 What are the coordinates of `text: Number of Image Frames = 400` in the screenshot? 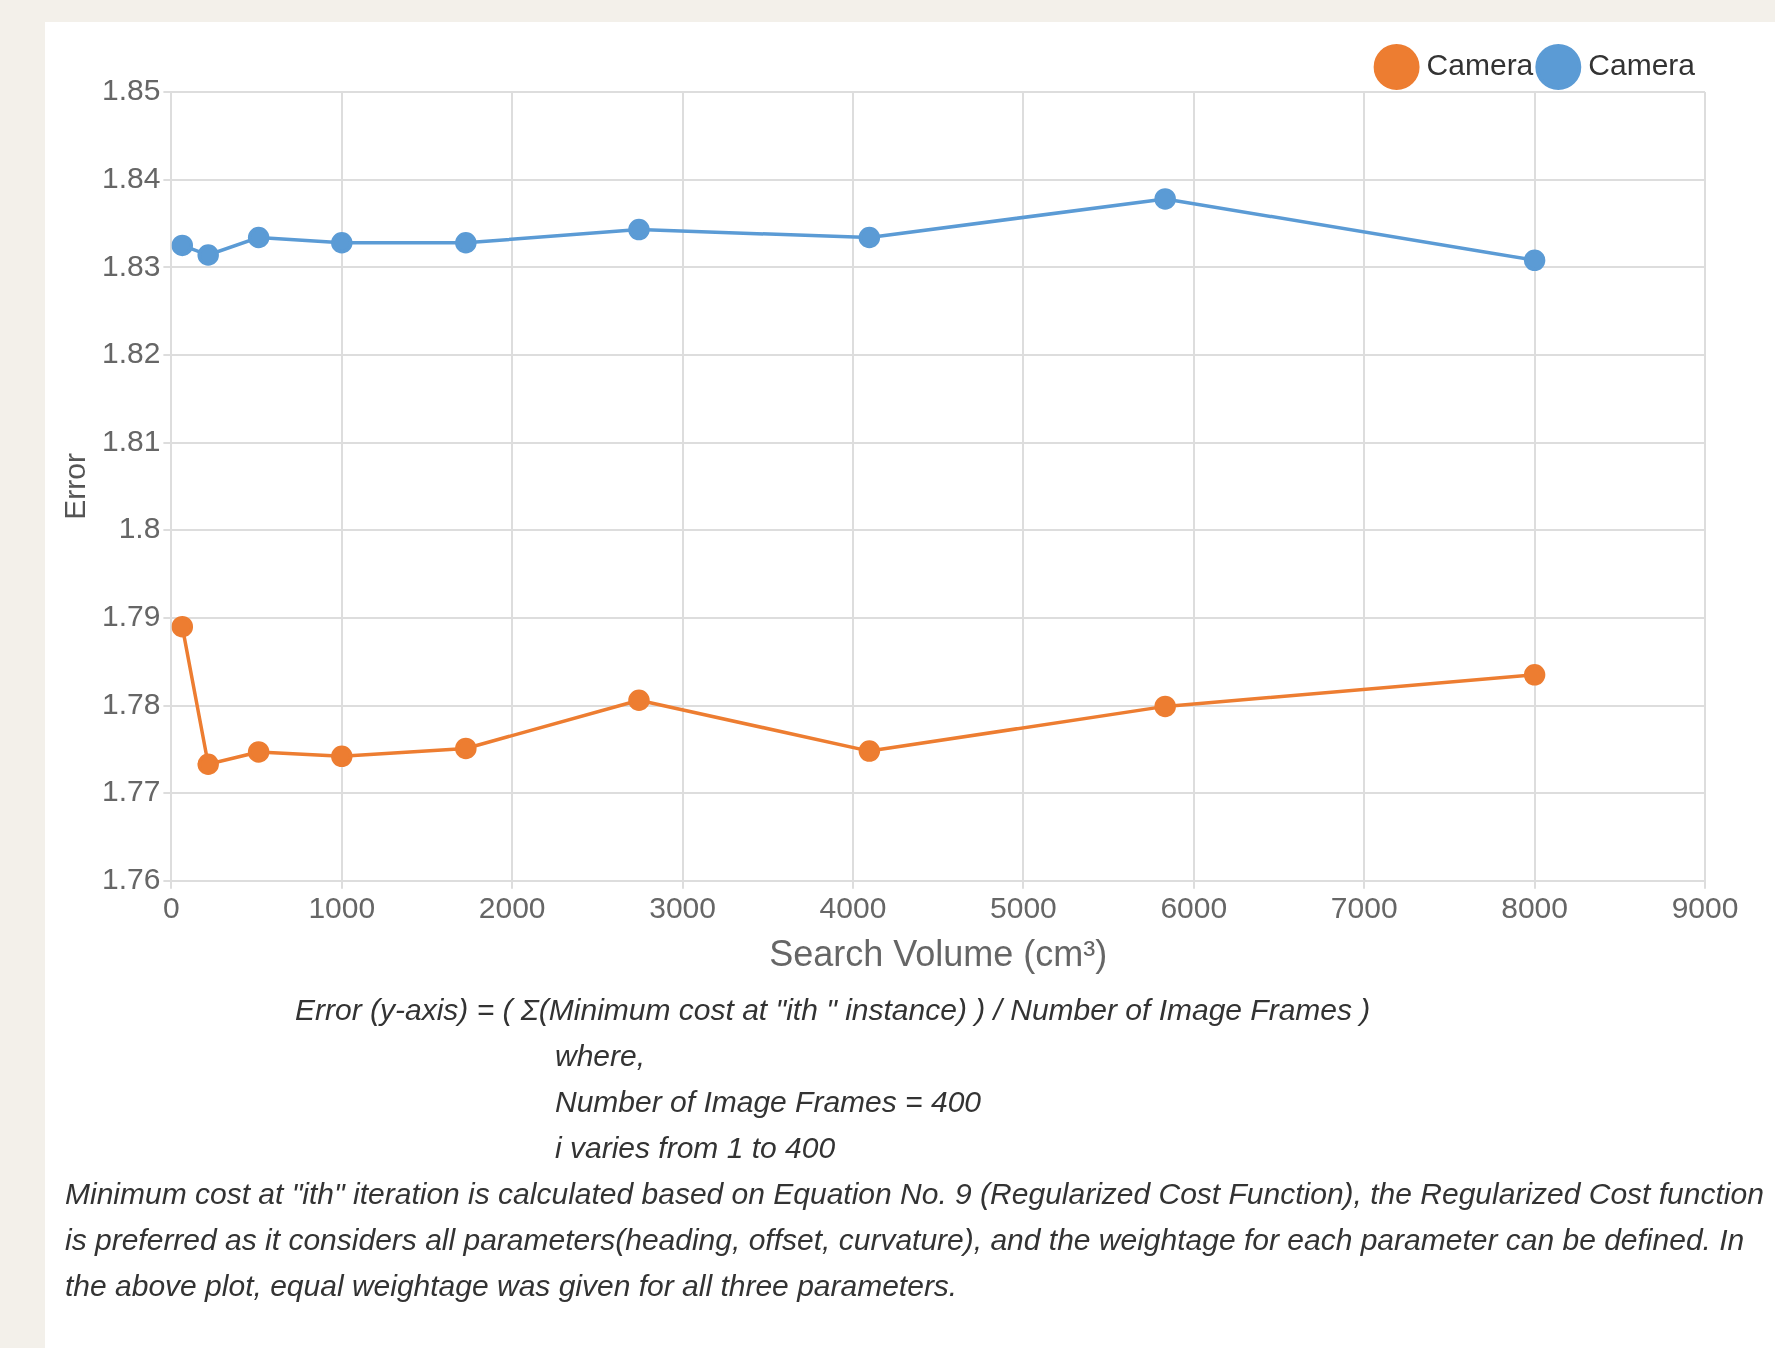 It's located at (769, 1102).